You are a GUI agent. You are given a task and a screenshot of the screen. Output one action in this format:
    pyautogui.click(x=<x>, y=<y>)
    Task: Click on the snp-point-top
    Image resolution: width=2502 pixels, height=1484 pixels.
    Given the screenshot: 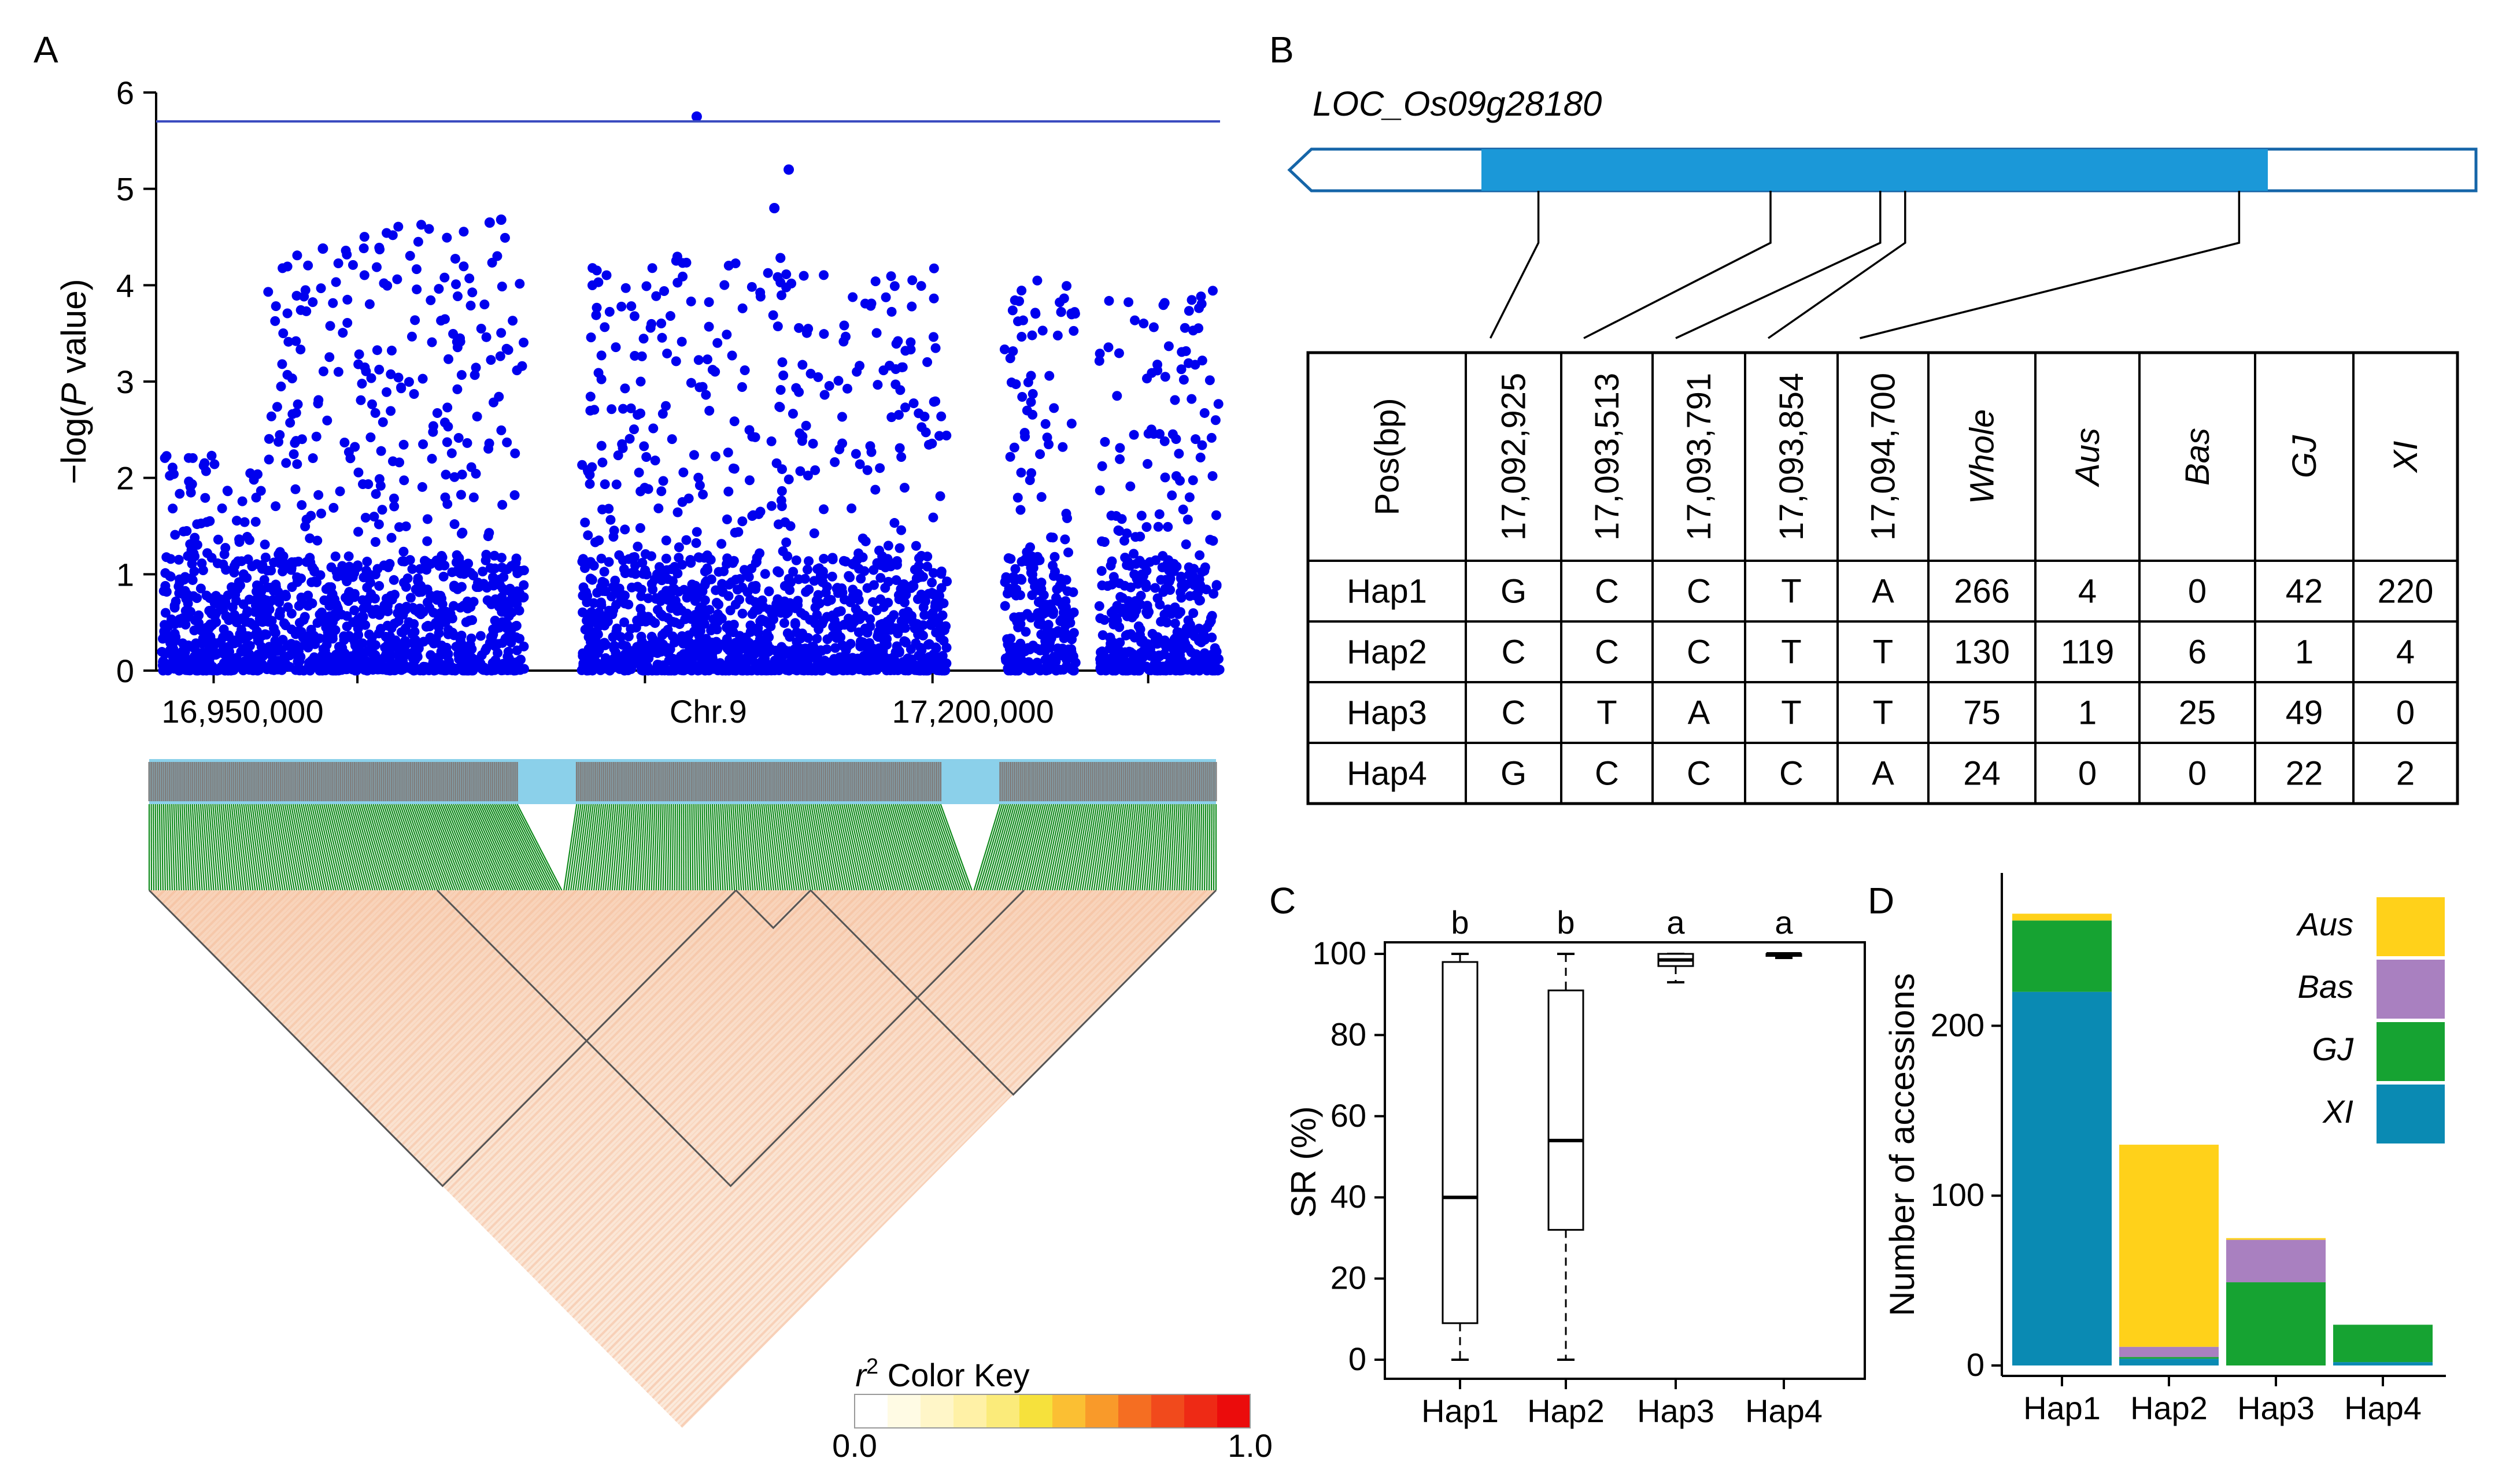 What is the action you would take?
    pyautogui.click(x=696, y=116)
    